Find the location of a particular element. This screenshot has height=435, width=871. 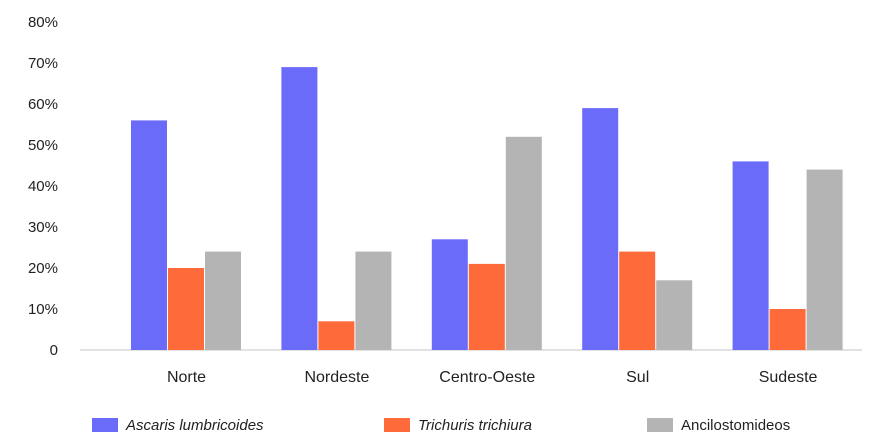

y-axis: 0 10% 20% 30% 40% 50% 60% 70% 80% is located at coordinates (43, 186).